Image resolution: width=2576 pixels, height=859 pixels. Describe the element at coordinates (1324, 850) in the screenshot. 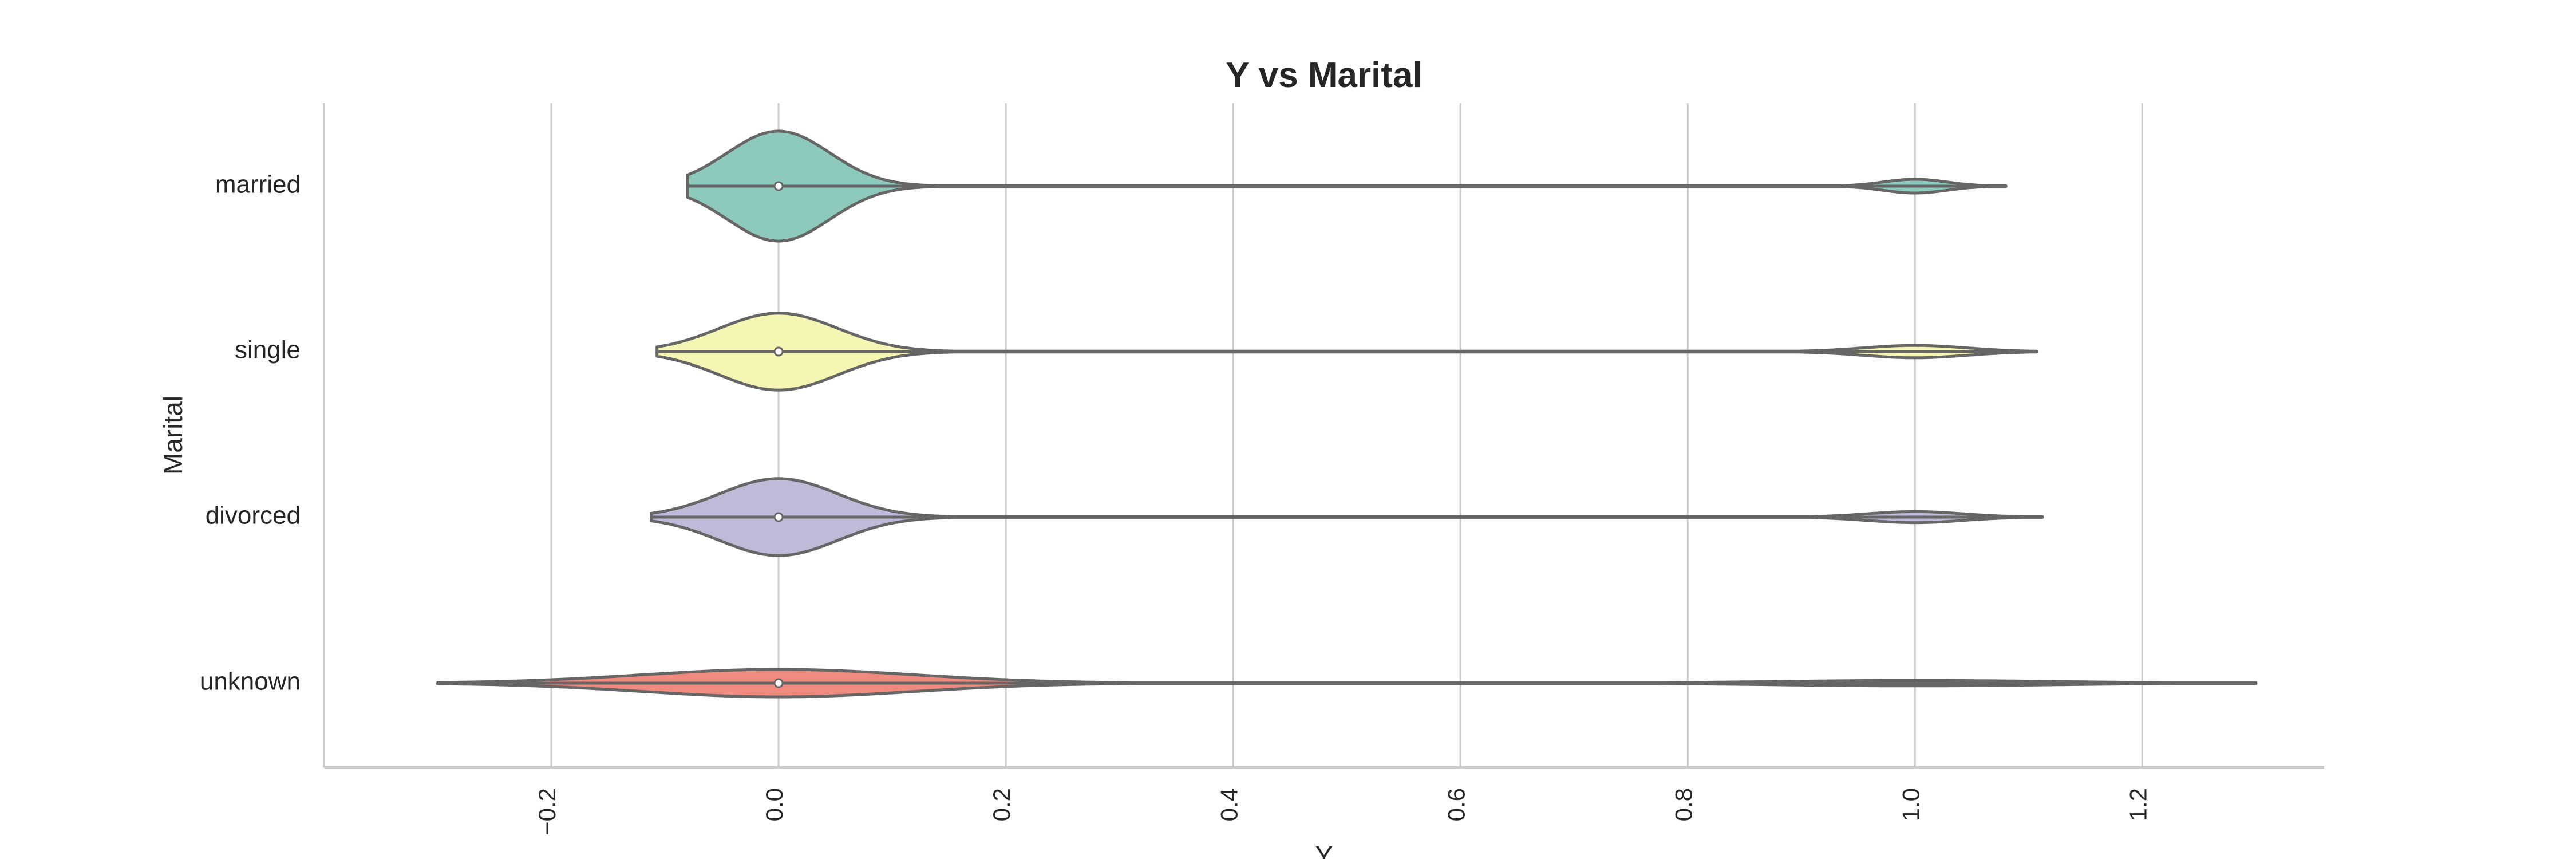

I see `x-axis-label: Y` at that location.